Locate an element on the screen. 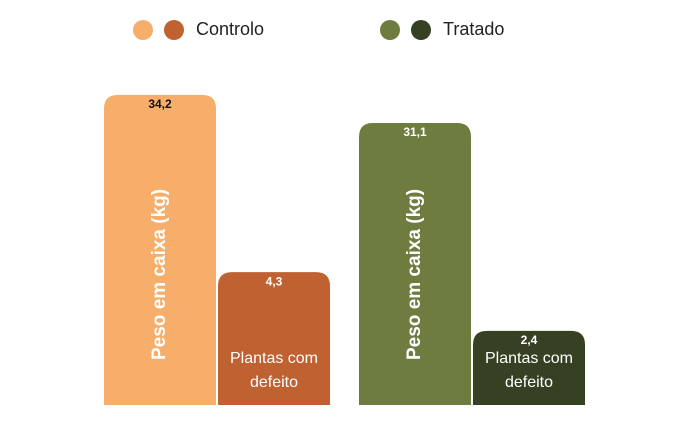 The width and height of the screenshot is (690, 431). value-label: 34,2 is located at coordinates (160, 104).